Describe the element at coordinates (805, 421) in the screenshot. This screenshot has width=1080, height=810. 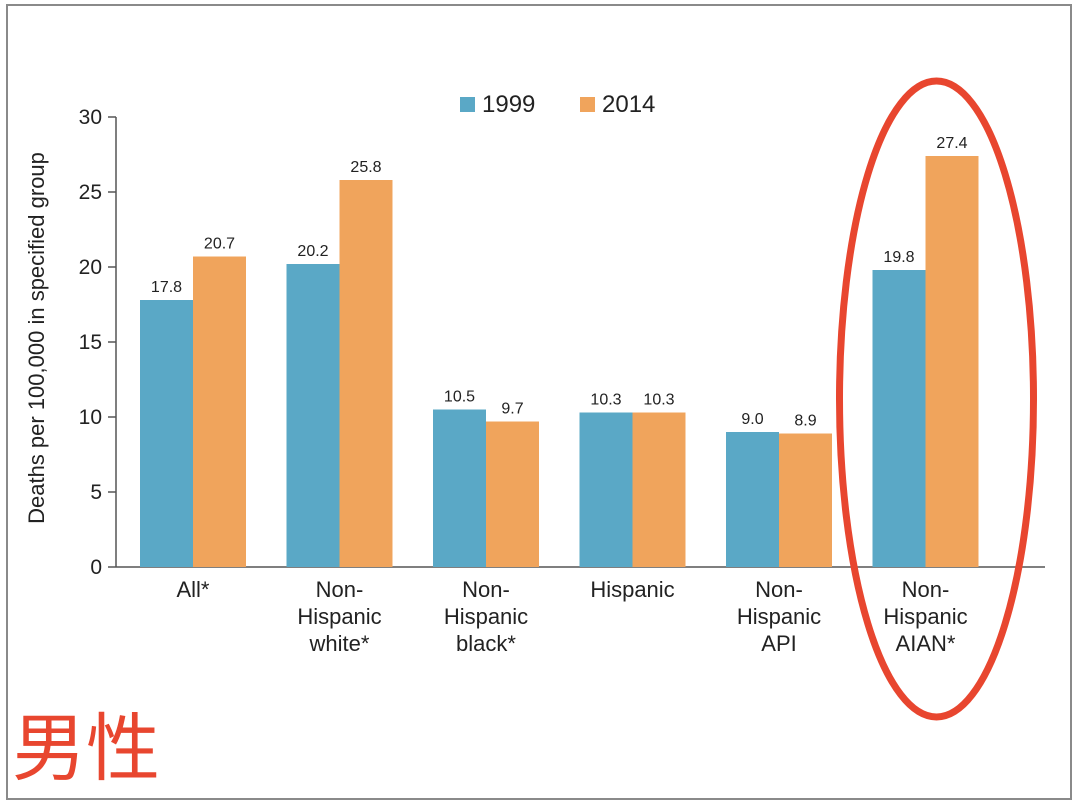
I see `data-label-2014: 8.9` at that location.